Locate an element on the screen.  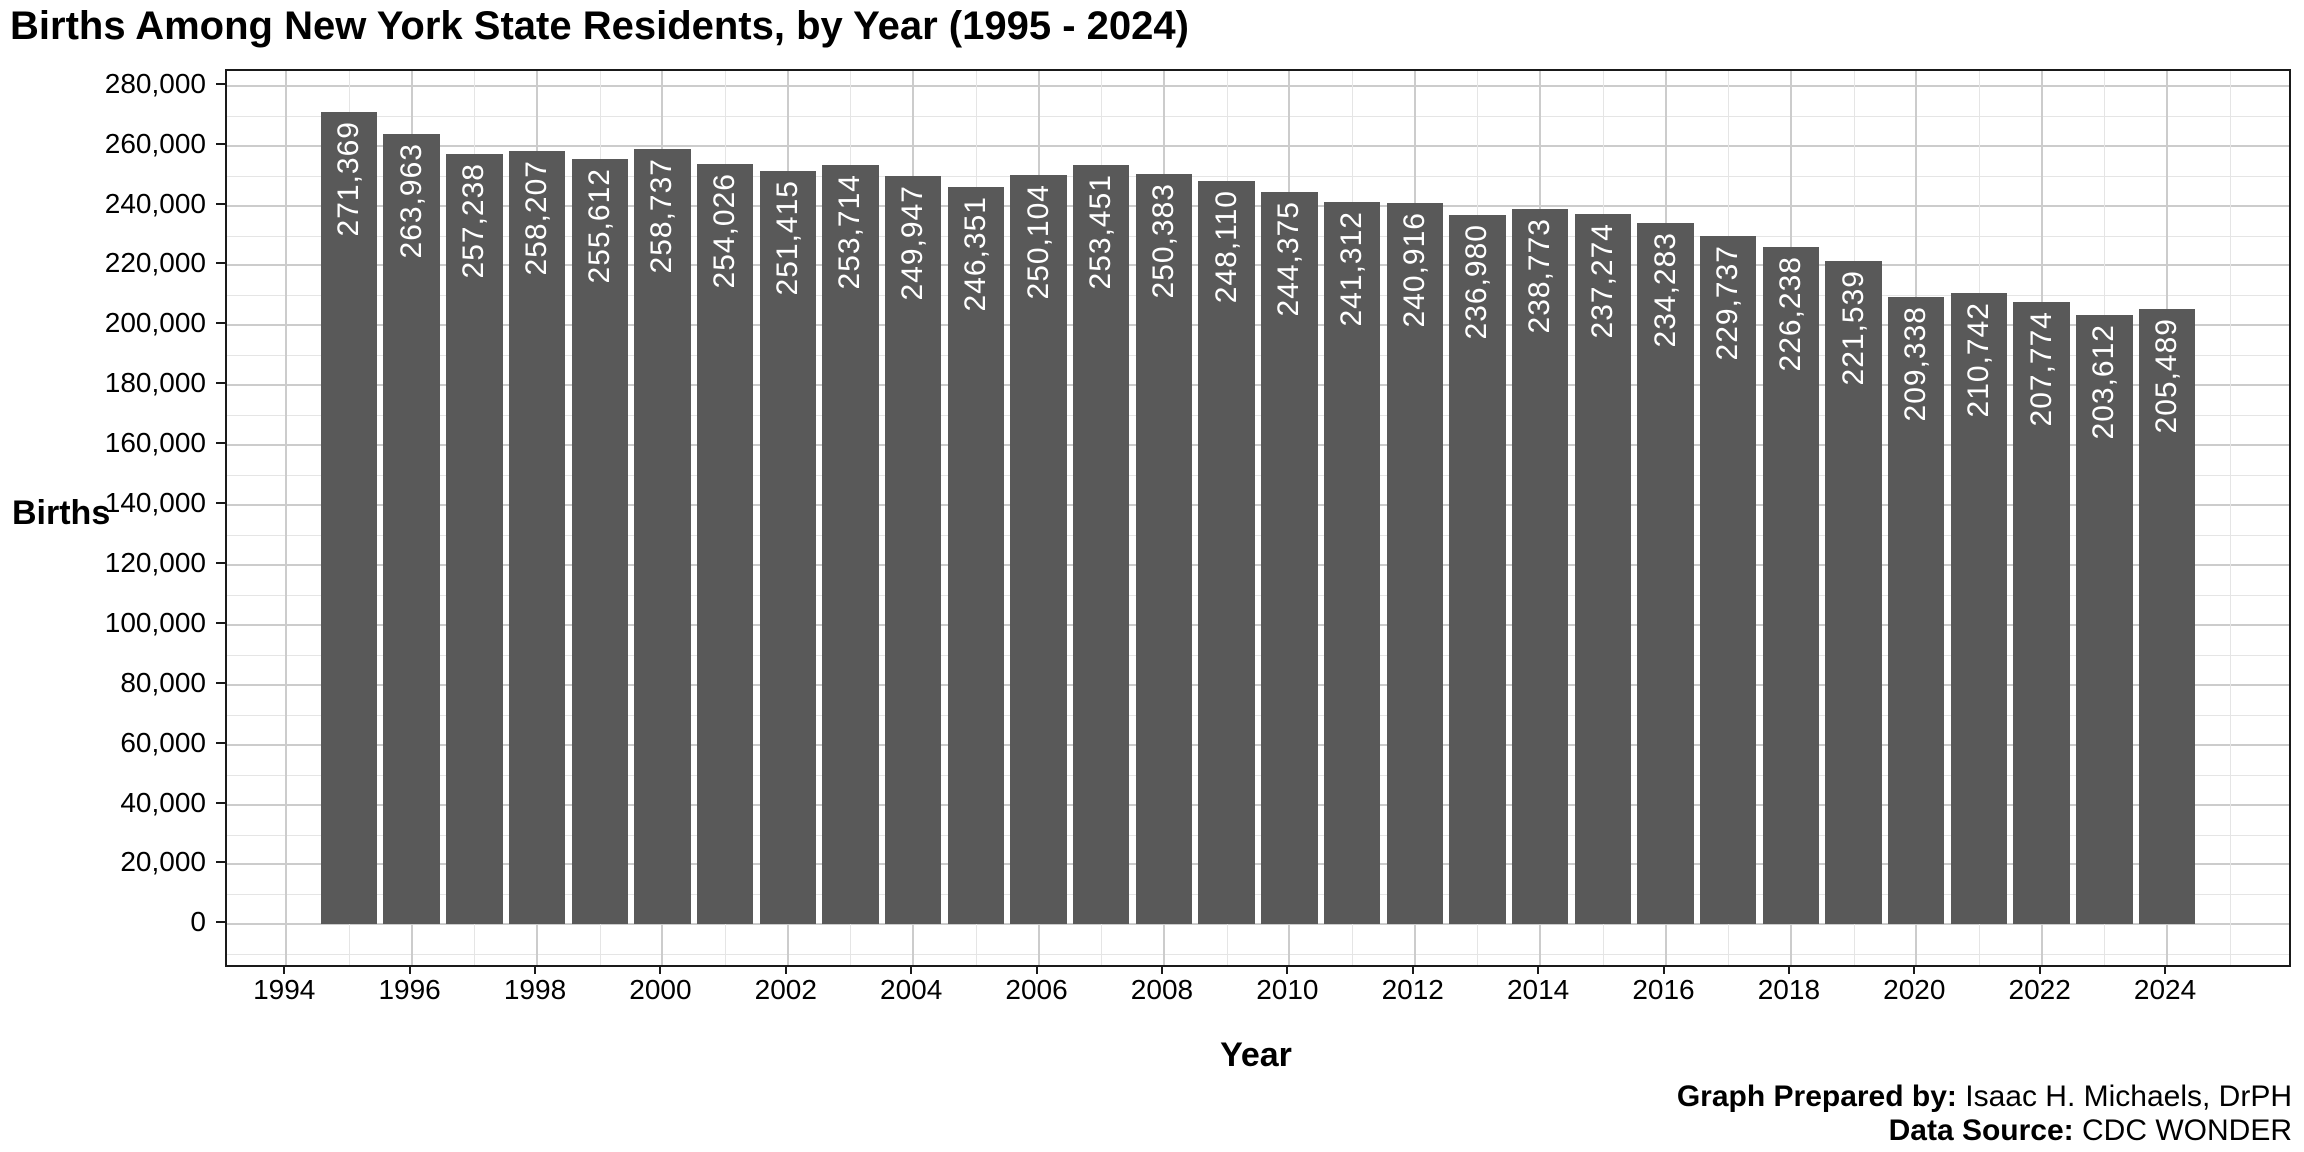
bar-value-label: 240,916 is located at coordinates (1414, 269).